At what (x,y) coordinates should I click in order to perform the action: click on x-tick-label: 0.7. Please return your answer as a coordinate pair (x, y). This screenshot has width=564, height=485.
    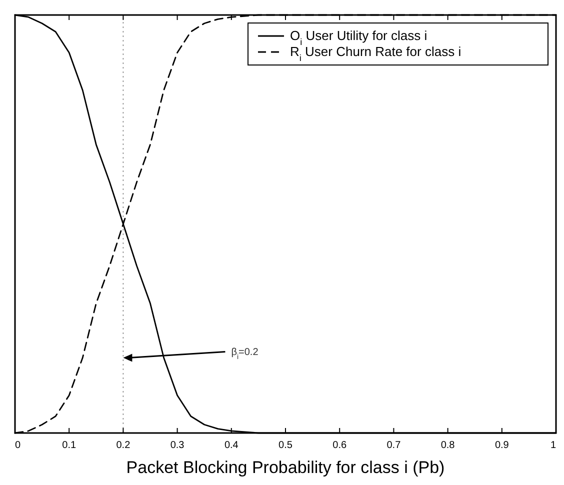
    Looking at the image, I should click on (394, 445).